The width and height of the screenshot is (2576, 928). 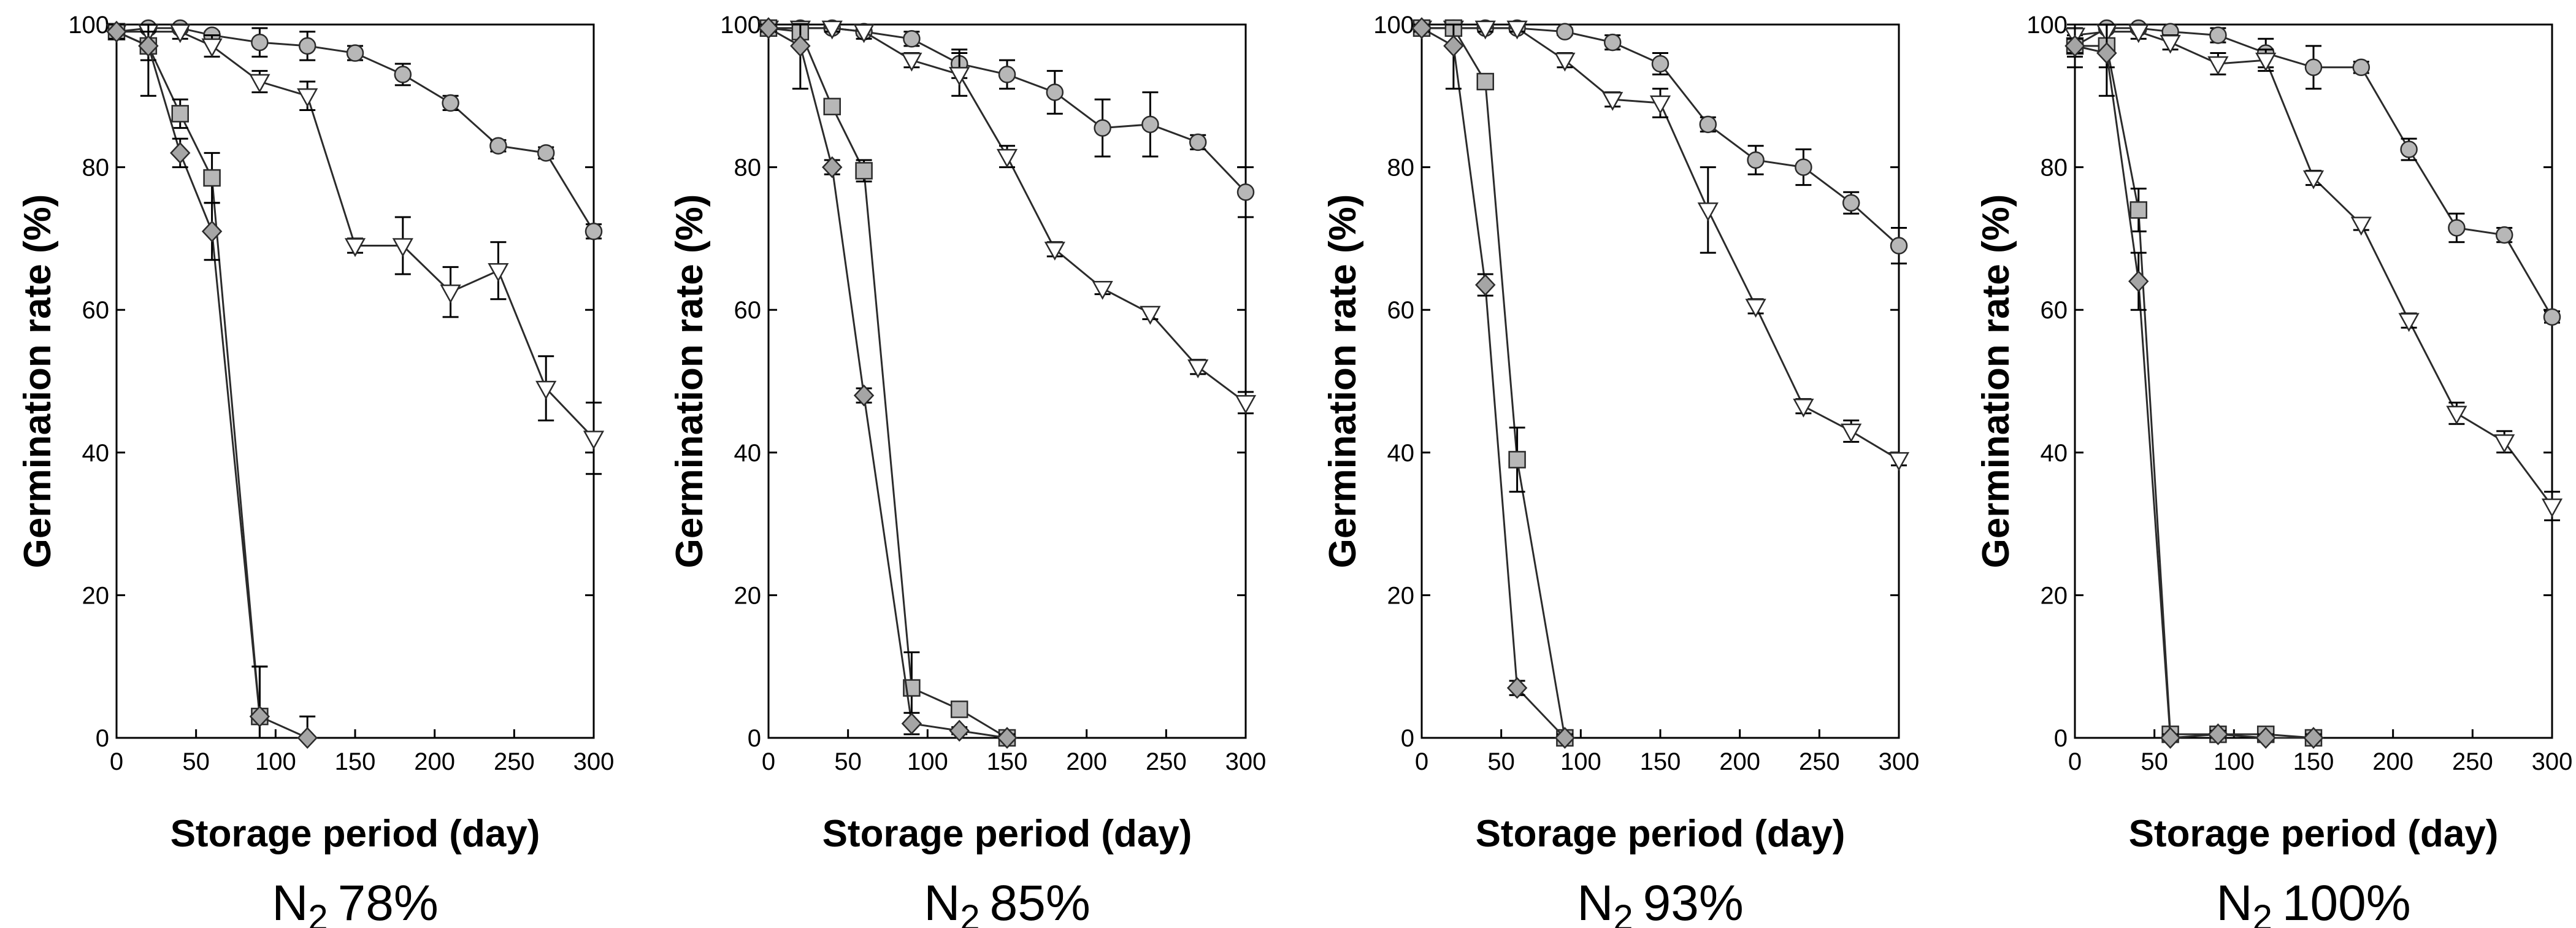 I want to click on y-tick-label: 0, so click(x=102, y=738).